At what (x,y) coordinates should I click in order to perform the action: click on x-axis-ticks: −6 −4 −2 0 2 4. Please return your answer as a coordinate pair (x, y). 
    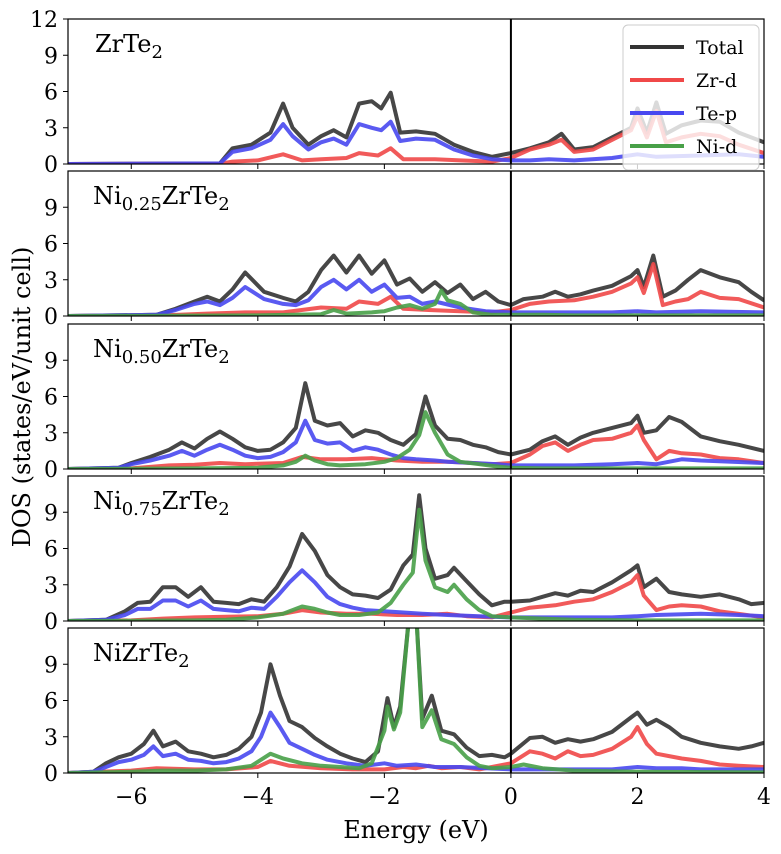
    Looking at the image, I should click on (443, 797).